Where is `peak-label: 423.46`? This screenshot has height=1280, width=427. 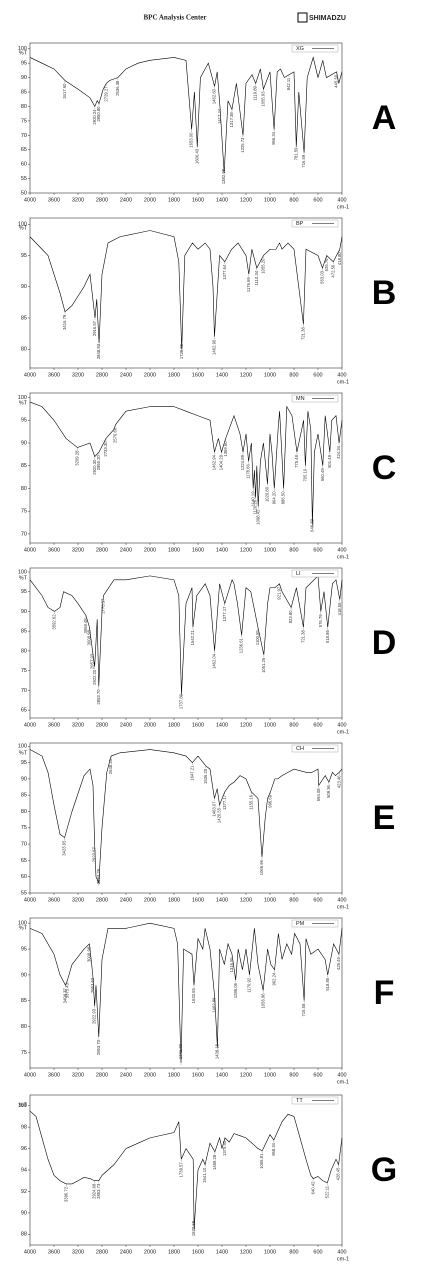
peak-label: 423.46 is located at coordinates (338, 781).